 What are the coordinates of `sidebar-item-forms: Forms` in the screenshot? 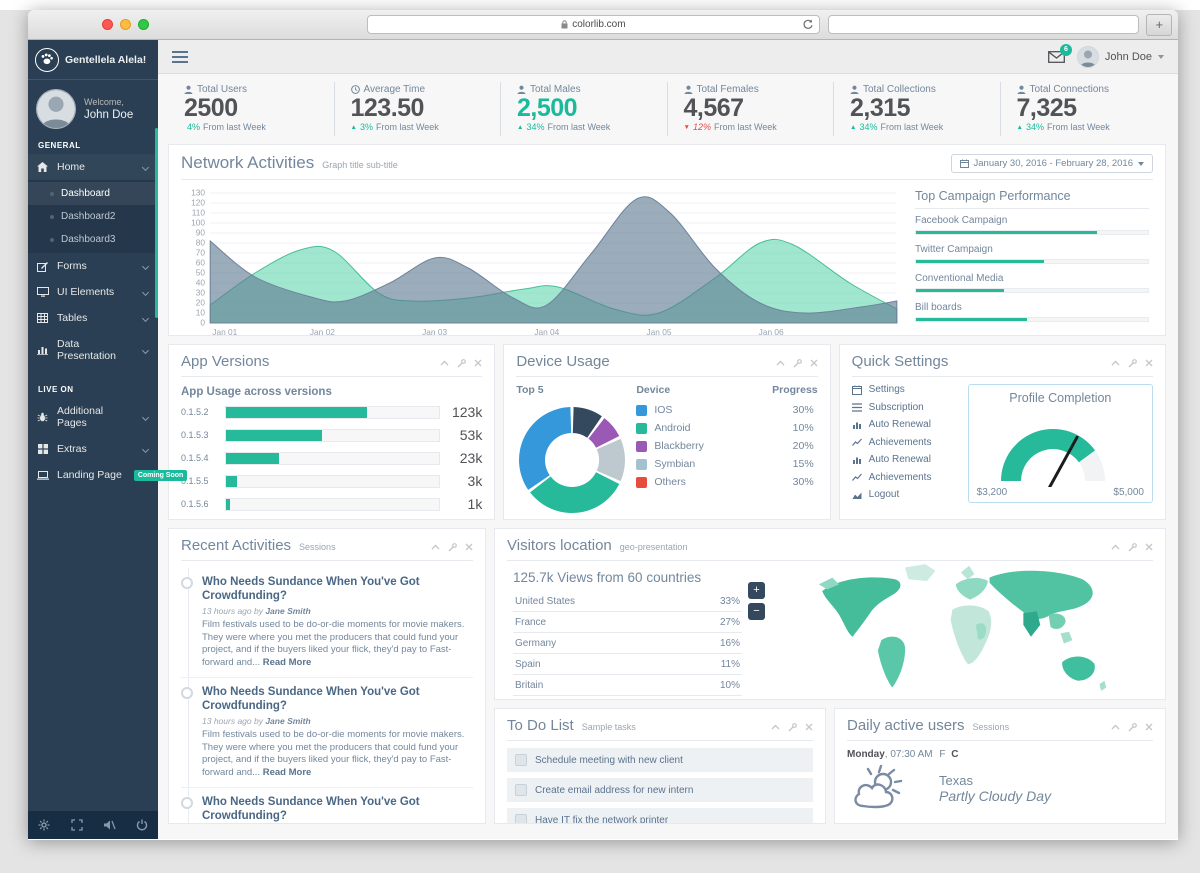 It's located at (93, 266).